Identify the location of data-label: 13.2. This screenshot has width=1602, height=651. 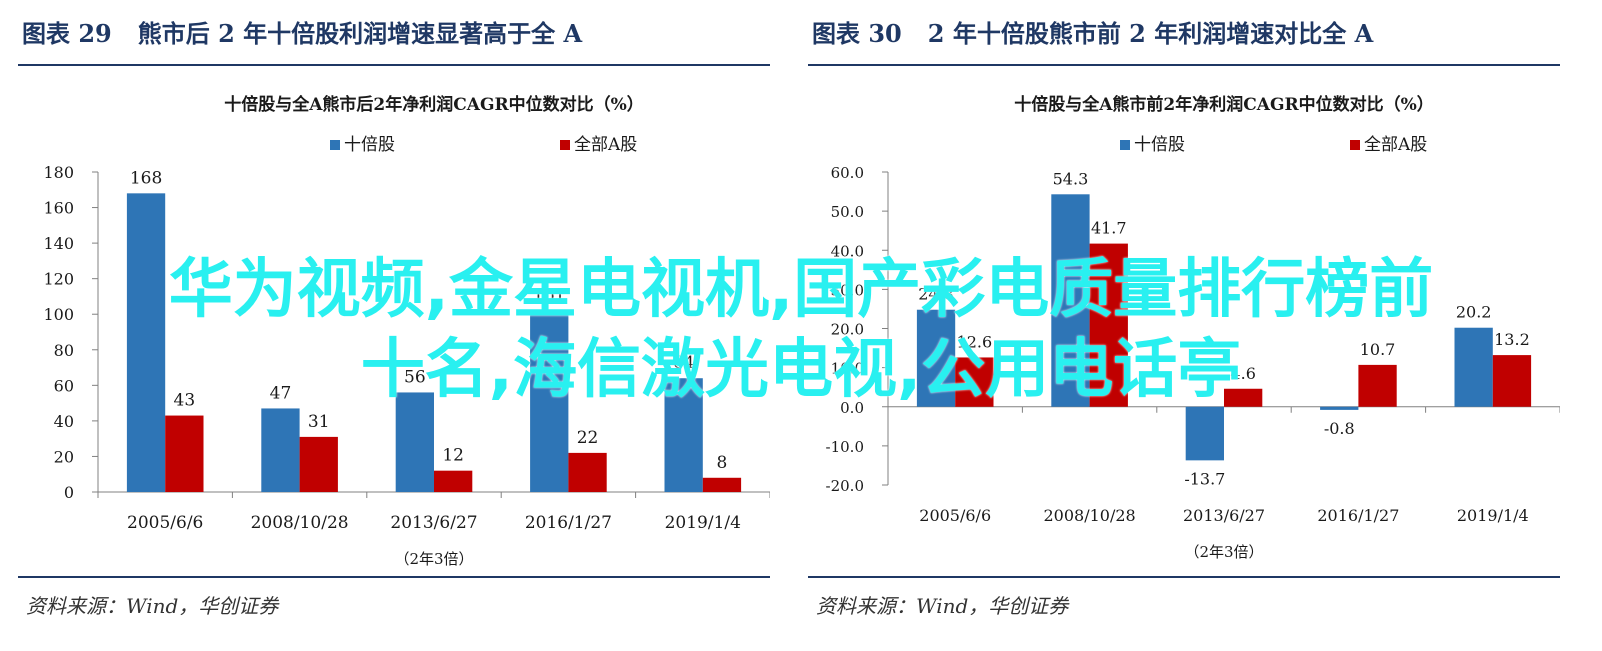
(1512, 339).